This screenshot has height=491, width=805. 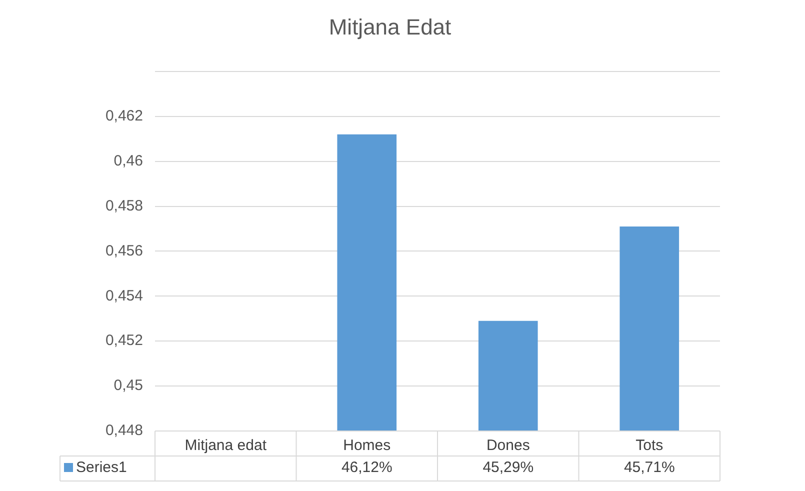 I want to click on y-tick-label: 0,46, so click(x=128, y=161).